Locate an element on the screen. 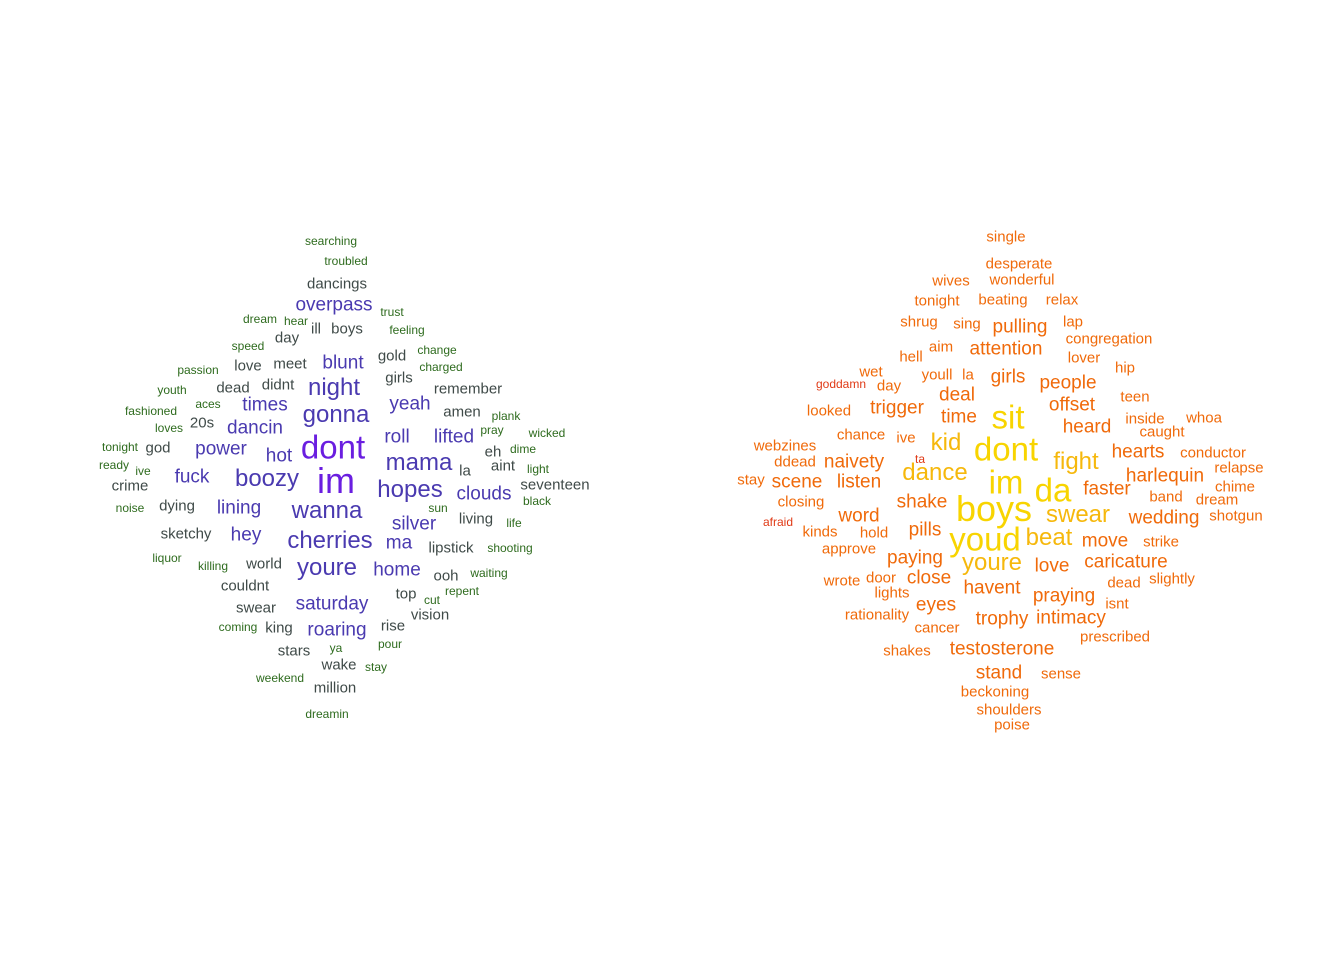  word-right-55: faster is located at coordinates (1107, 489).